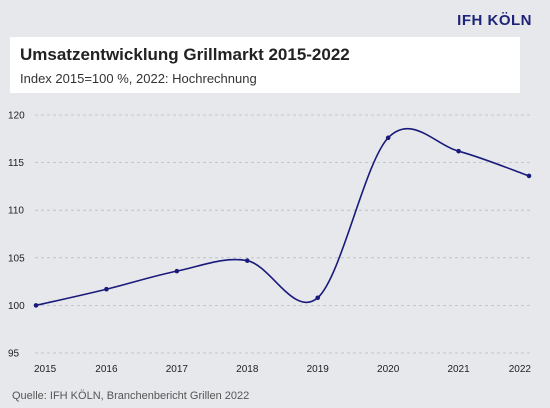  Describe the element at coordinates (185, 54) in the screenshot. I see `chart-title: Umsatzentwicklung Grillmarkt 2015-2022` at that location.